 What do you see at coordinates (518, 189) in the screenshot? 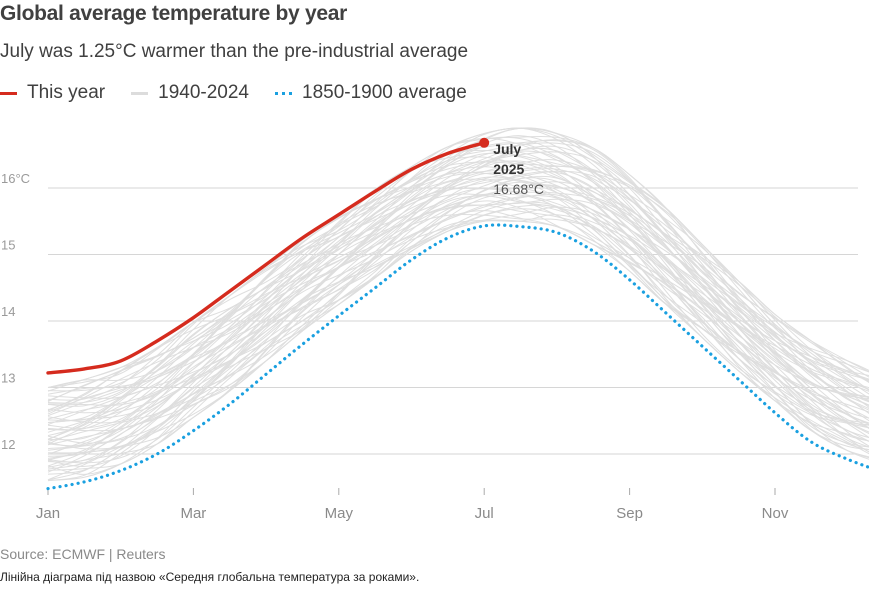
I see `annotation-value: 16.68°C` at bounding box center [518, 189].